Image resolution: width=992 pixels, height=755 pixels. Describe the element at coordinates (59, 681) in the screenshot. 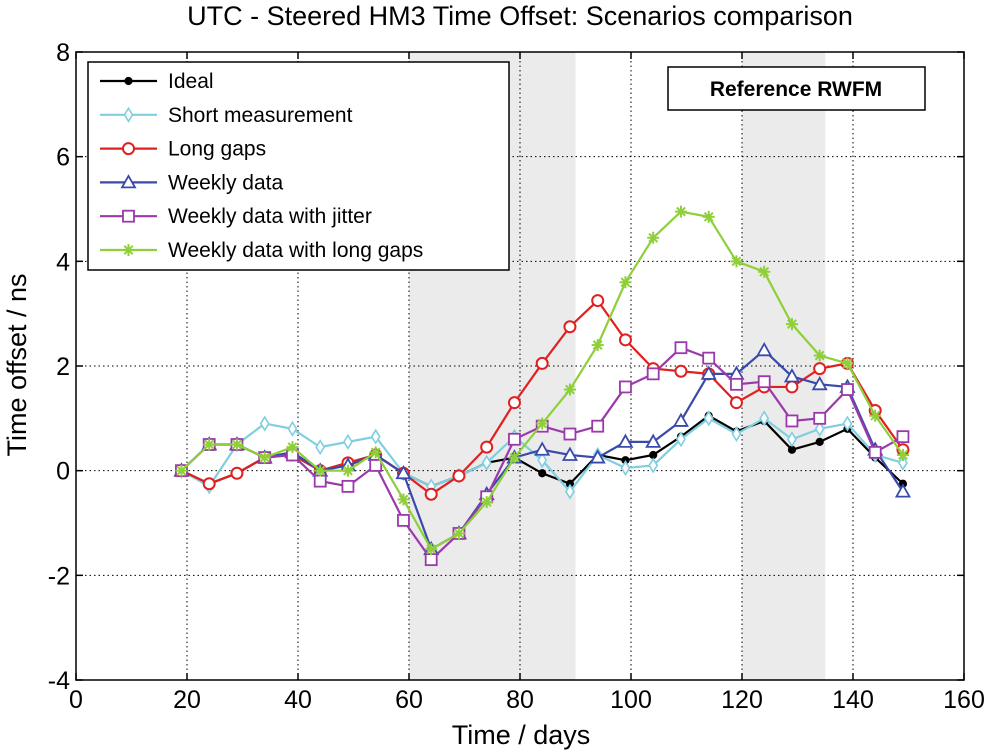

I see `y-tick-label: -4` at that location.